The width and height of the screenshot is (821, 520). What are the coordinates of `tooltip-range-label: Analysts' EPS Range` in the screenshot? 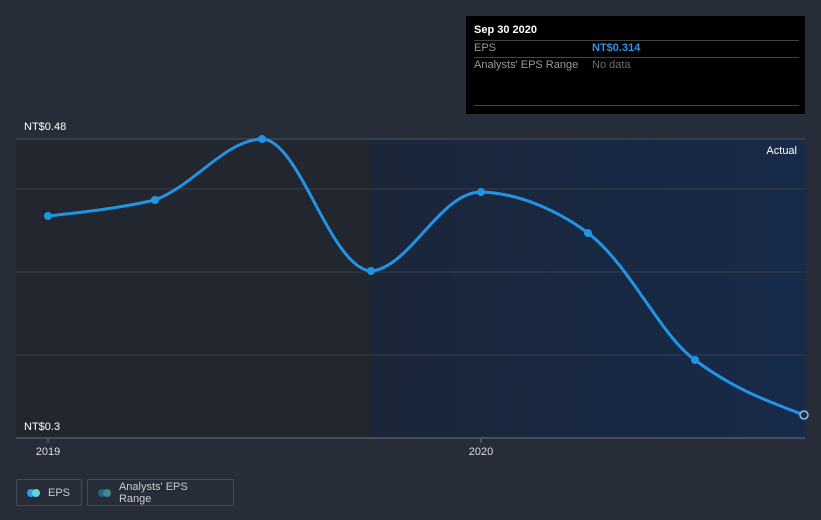 It's located at (526, 65).